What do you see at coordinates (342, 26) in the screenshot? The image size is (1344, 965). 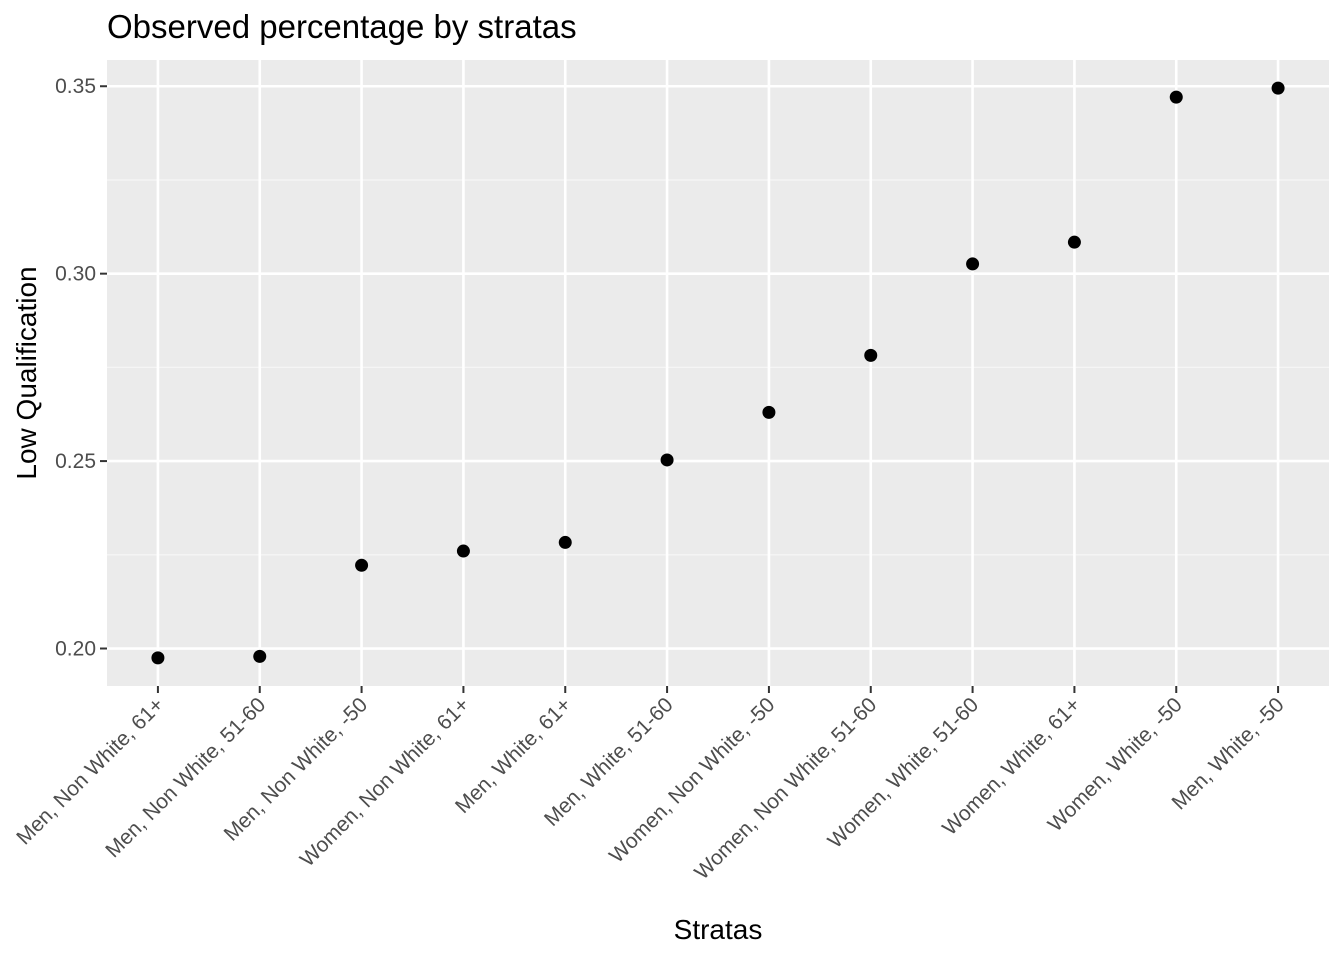 I see `chart-title: Observed percentage by stratas` at bounding box center [342, 26].